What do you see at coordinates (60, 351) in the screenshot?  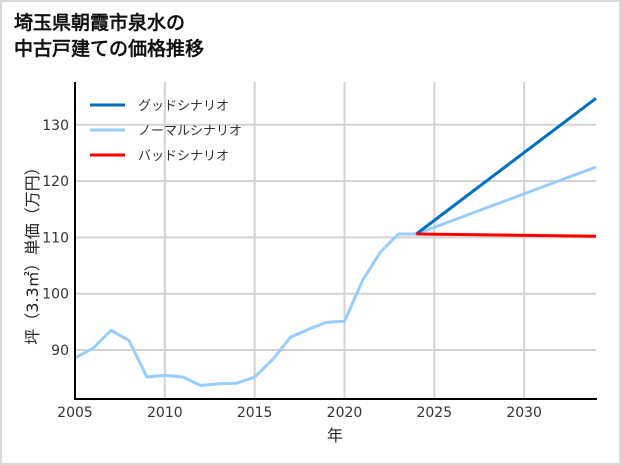 I see `y-tick-label: 90` at bounding box center [60, 351].